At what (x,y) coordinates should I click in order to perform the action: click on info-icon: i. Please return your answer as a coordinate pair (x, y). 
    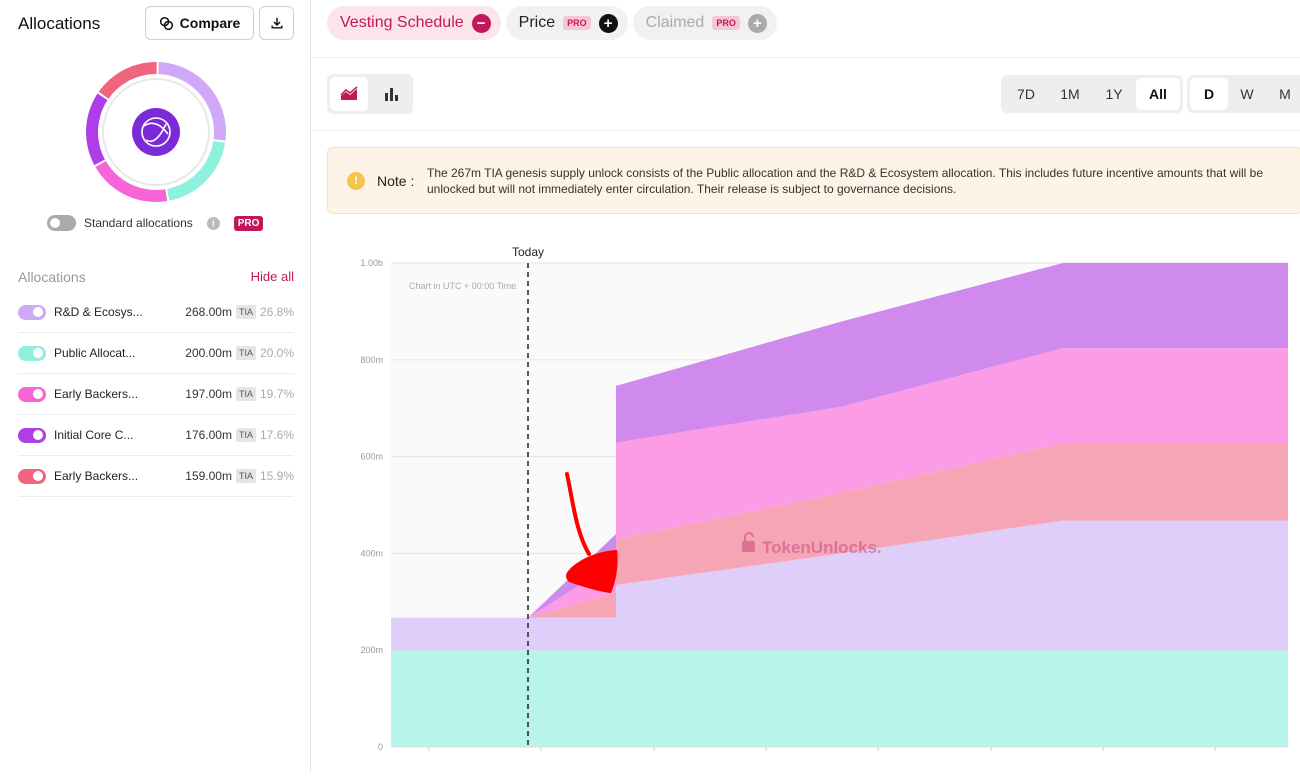
    Looking at the image, I should click on (213, 223).